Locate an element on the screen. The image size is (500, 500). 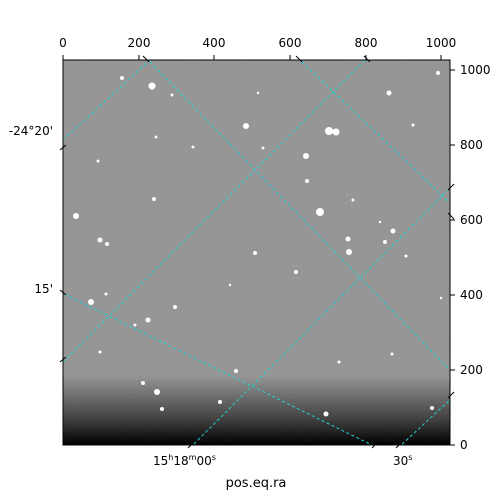
right-axis: 0 200 400 600 800 1000 is located at coordinates (475, 257).